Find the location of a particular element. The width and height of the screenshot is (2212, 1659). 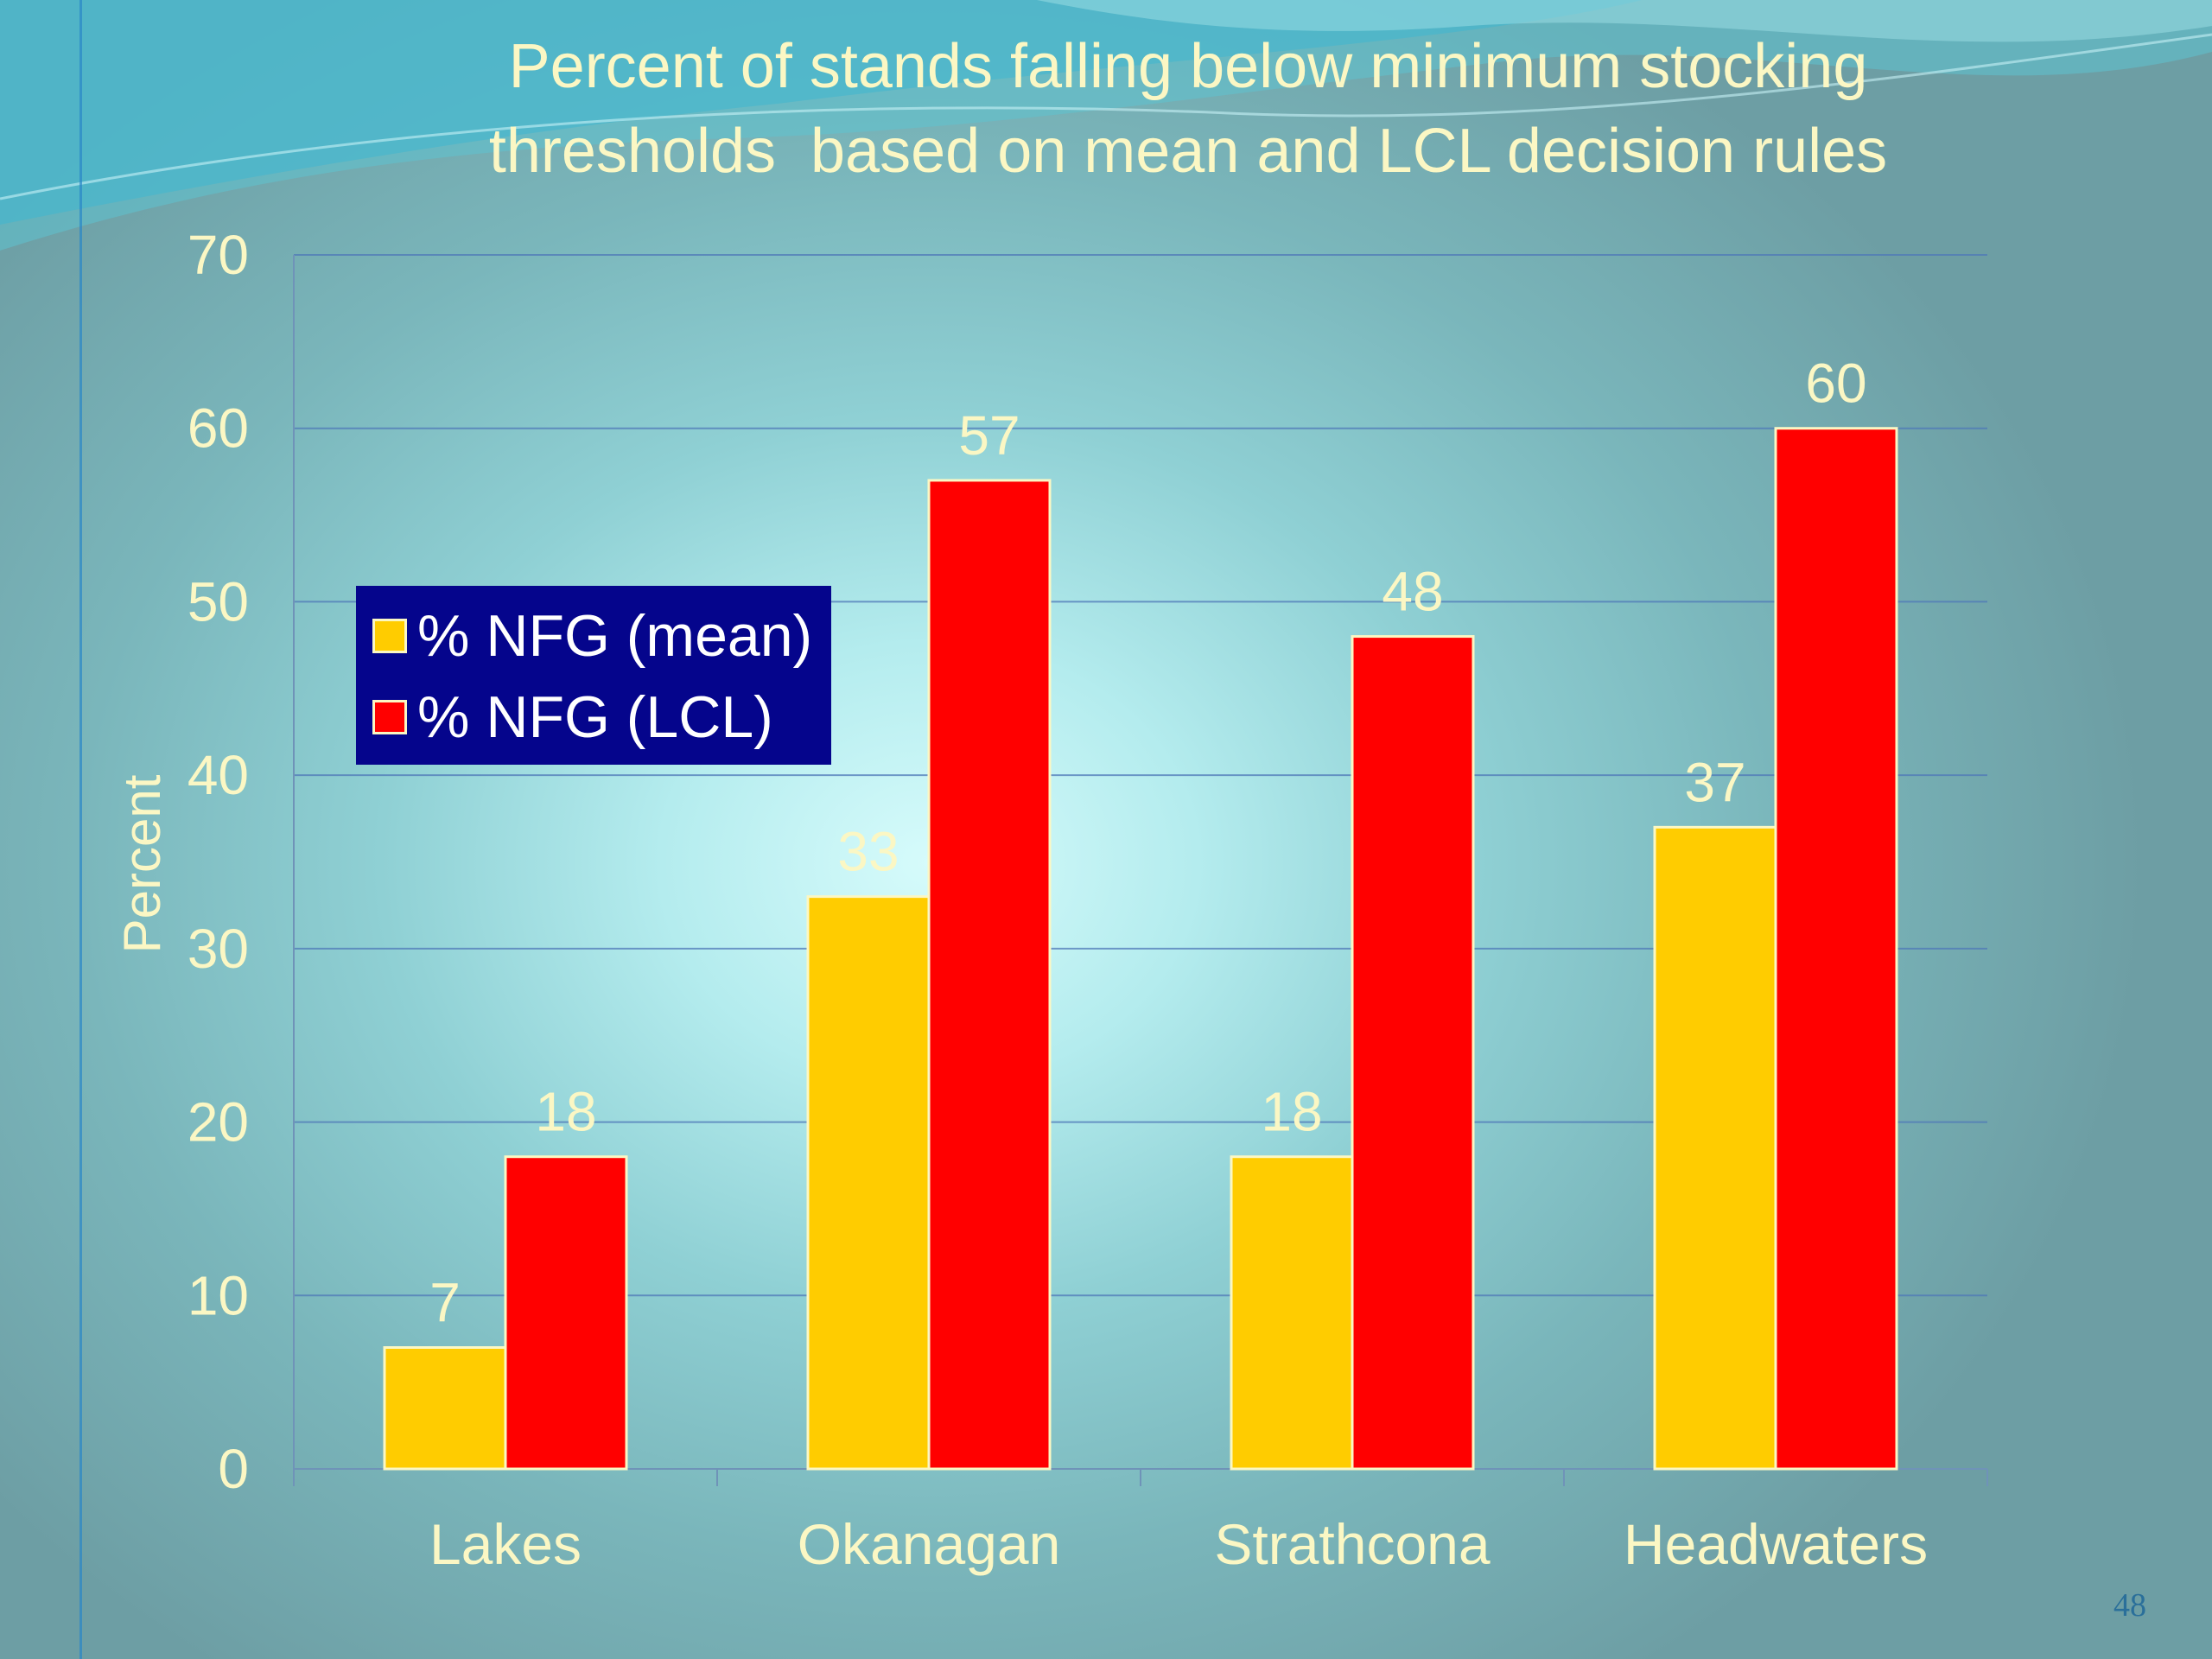

y-tick-label: 70 is located at coordinates (218, 255).